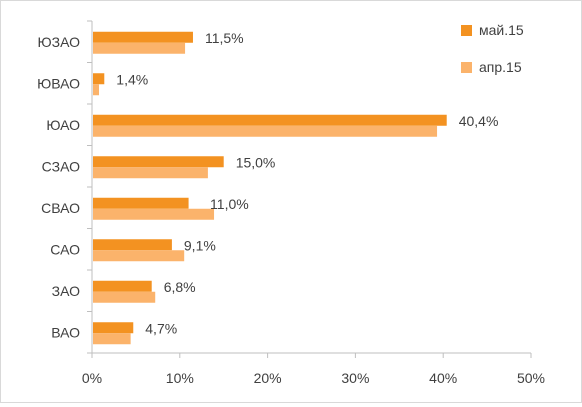 This screenshot has width=582, height=407. I want to click on data-label: 11,5%, so click(224, 38).